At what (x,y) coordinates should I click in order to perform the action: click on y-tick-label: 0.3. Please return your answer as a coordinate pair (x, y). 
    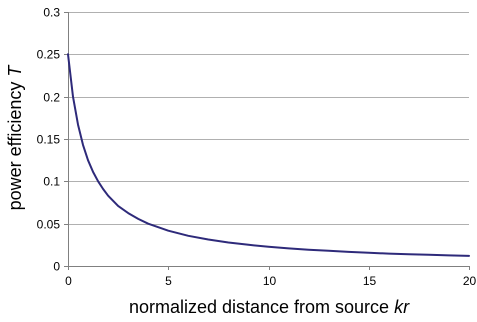
    Looking at the image, I should click on (51, 13).